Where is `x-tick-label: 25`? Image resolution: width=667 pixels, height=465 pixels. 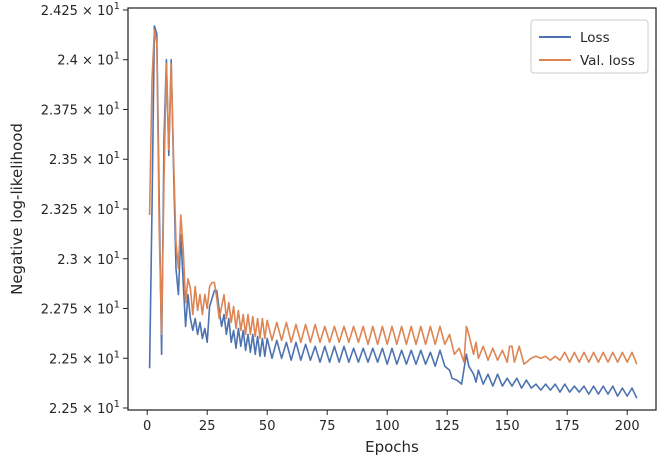 x-tick-label: 25 is located at coordinates (207, 426).